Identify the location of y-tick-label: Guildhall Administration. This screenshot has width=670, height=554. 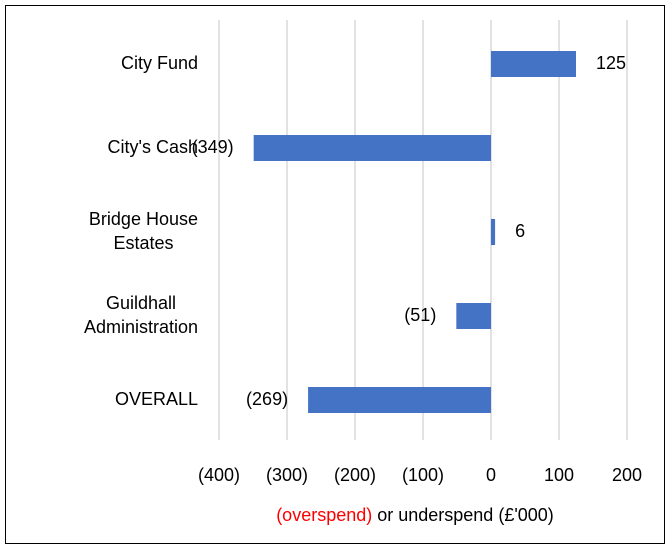
(141, 315).